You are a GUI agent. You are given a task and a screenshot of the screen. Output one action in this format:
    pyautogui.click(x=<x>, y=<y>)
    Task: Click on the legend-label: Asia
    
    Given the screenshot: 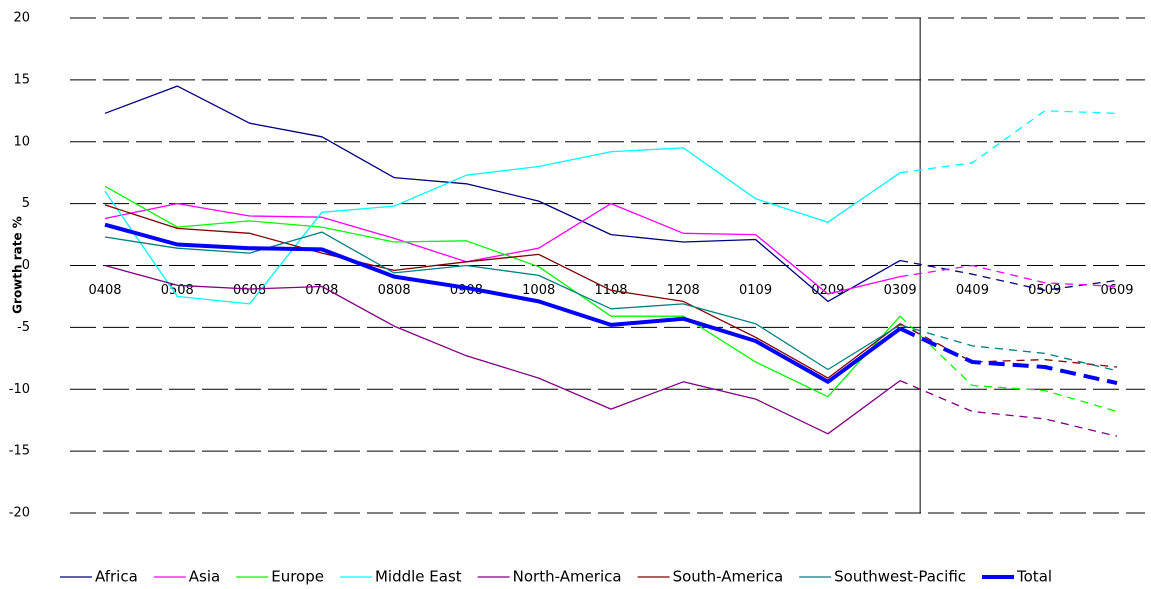 What is the action you would take?
    pyautogui.click(x=204, y=577)
    